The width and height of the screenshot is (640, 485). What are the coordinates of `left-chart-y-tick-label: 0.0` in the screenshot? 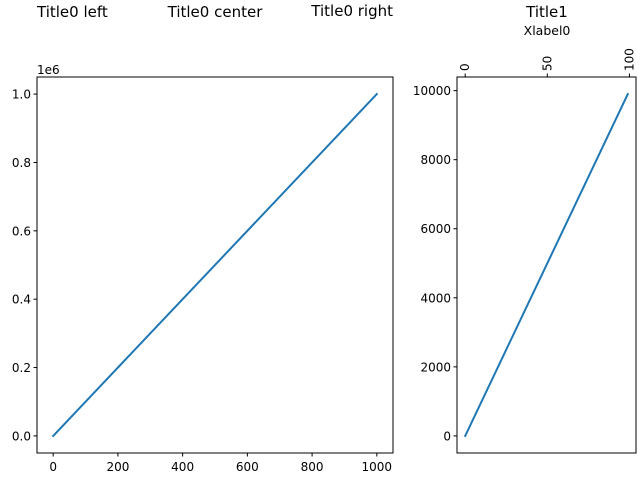 It's located at (21, 436).